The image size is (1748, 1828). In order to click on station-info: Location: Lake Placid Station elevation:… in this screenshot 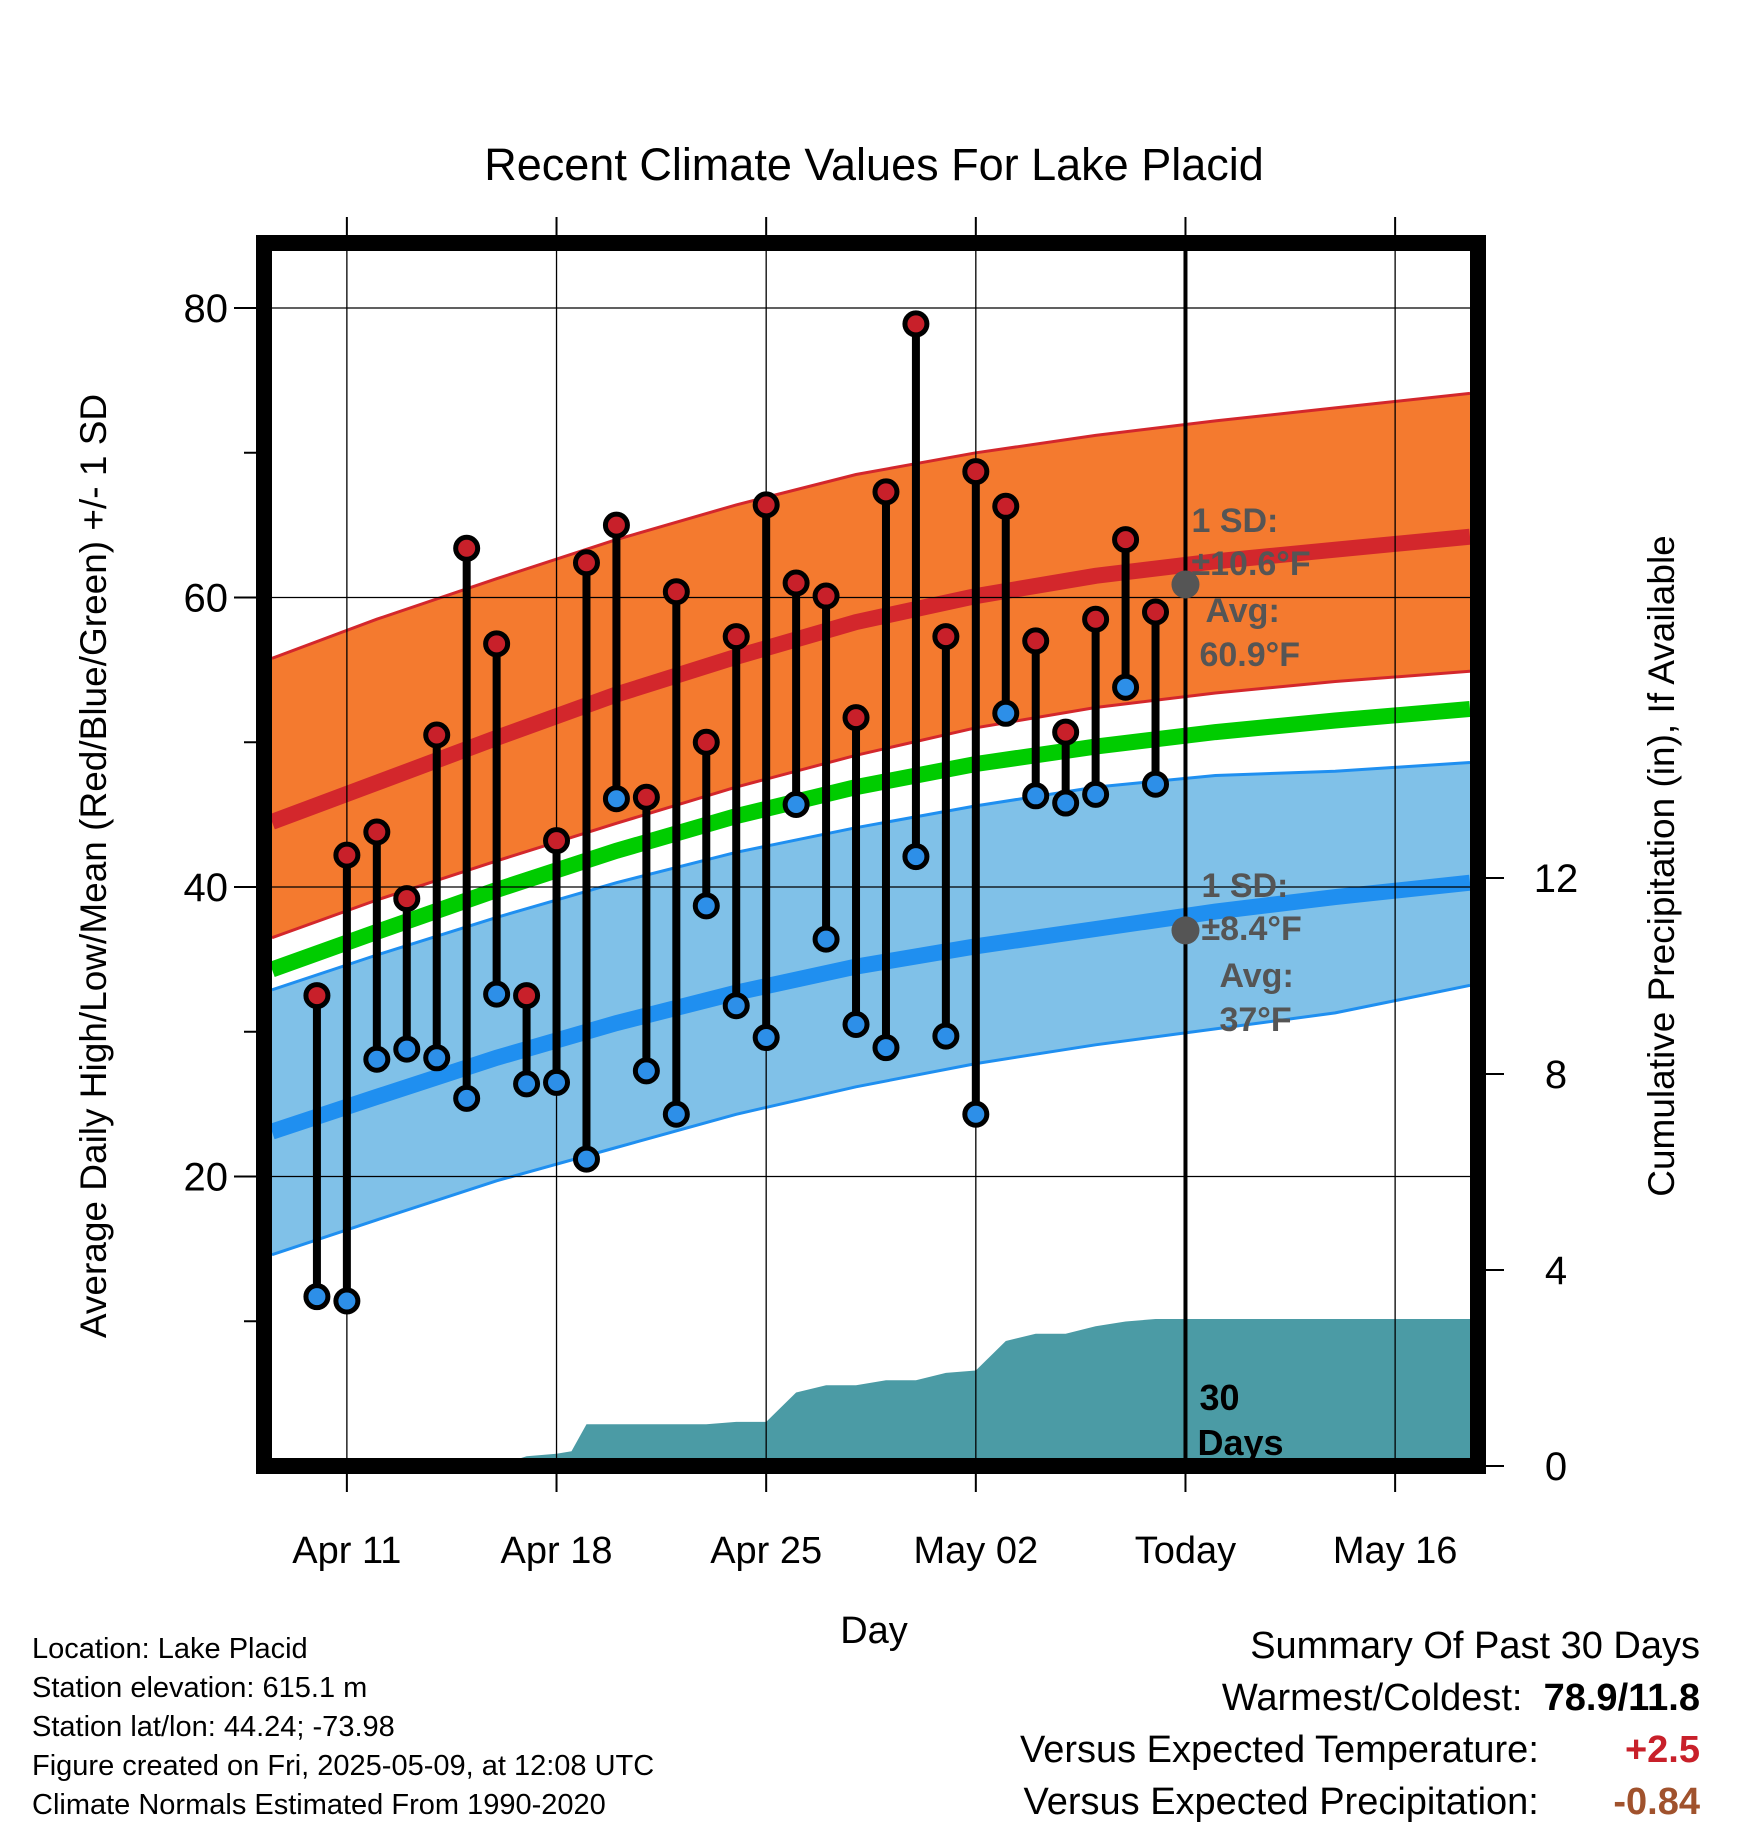, I will do `click(343, 1727)`.